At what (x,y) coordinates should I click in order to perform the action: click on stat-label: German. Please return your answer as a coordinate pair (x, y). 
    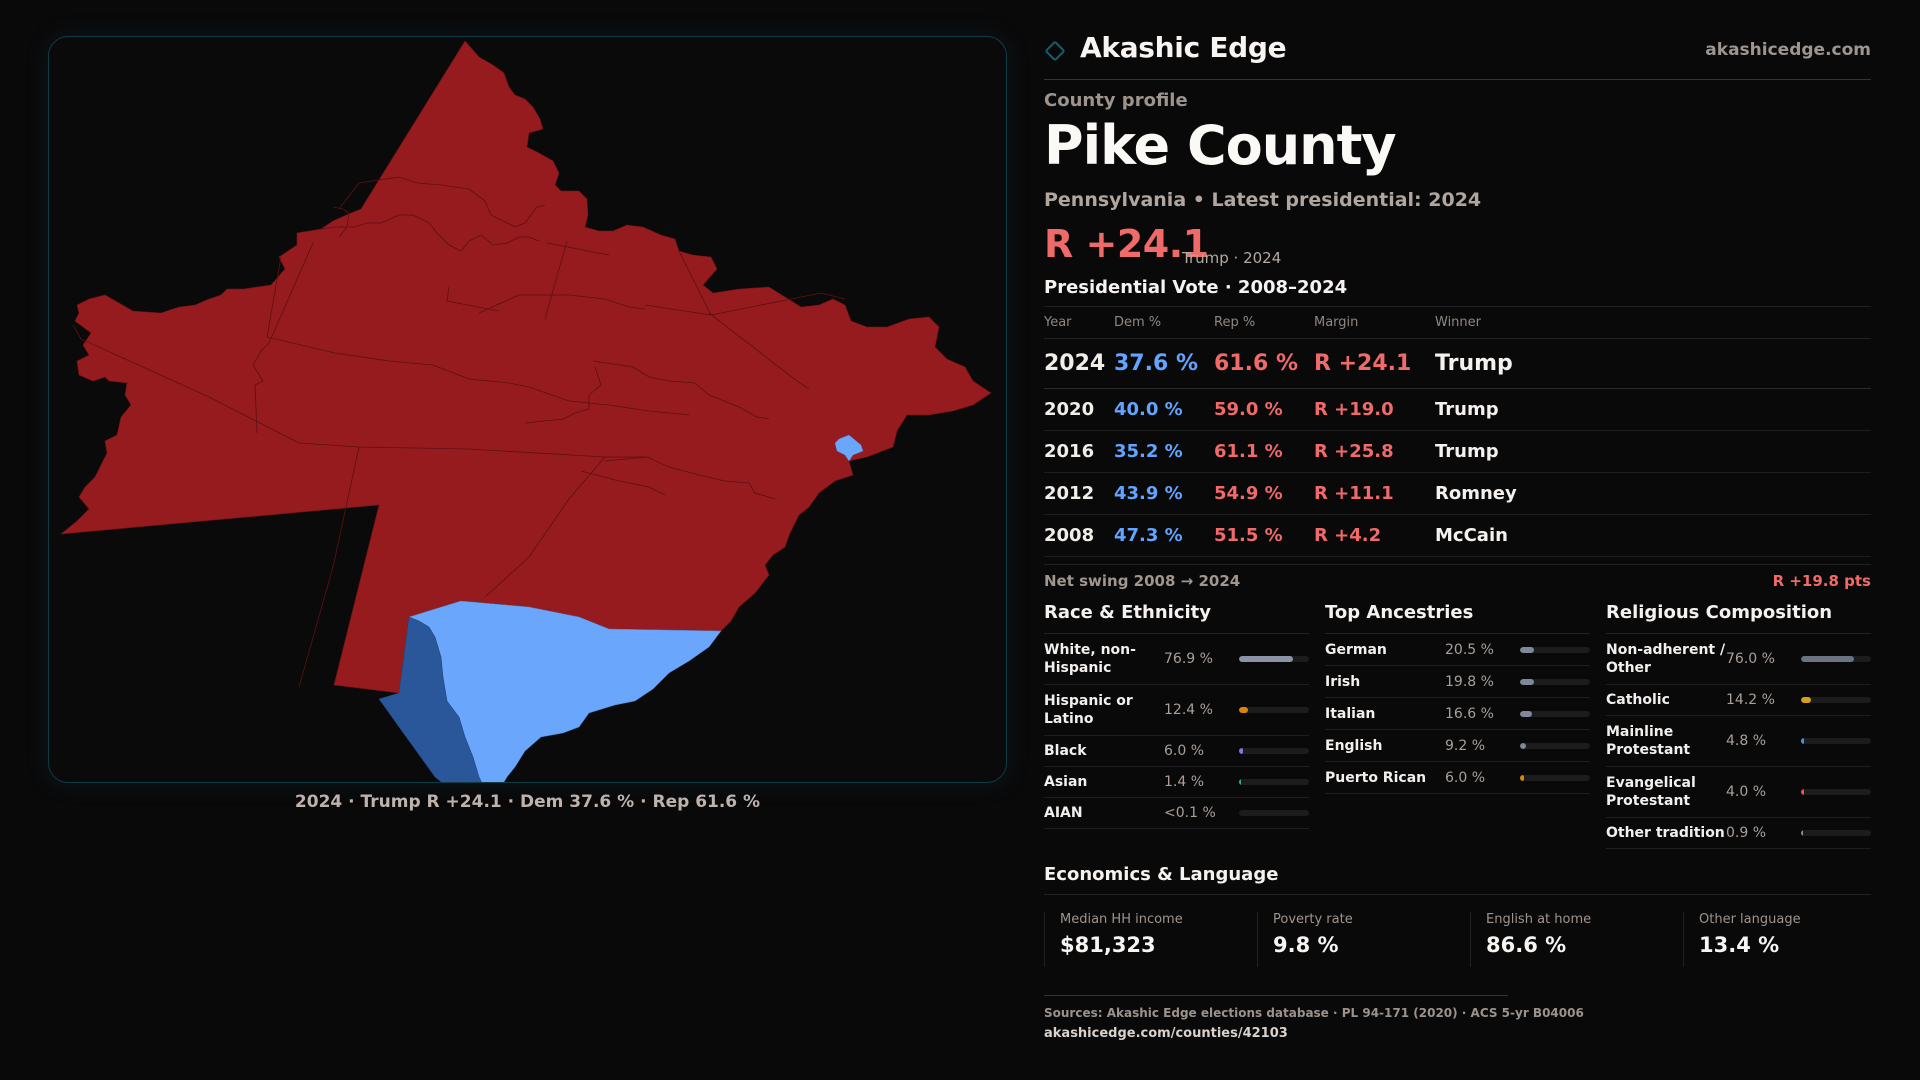
    Looking at the image, I should click on (1356, 649).